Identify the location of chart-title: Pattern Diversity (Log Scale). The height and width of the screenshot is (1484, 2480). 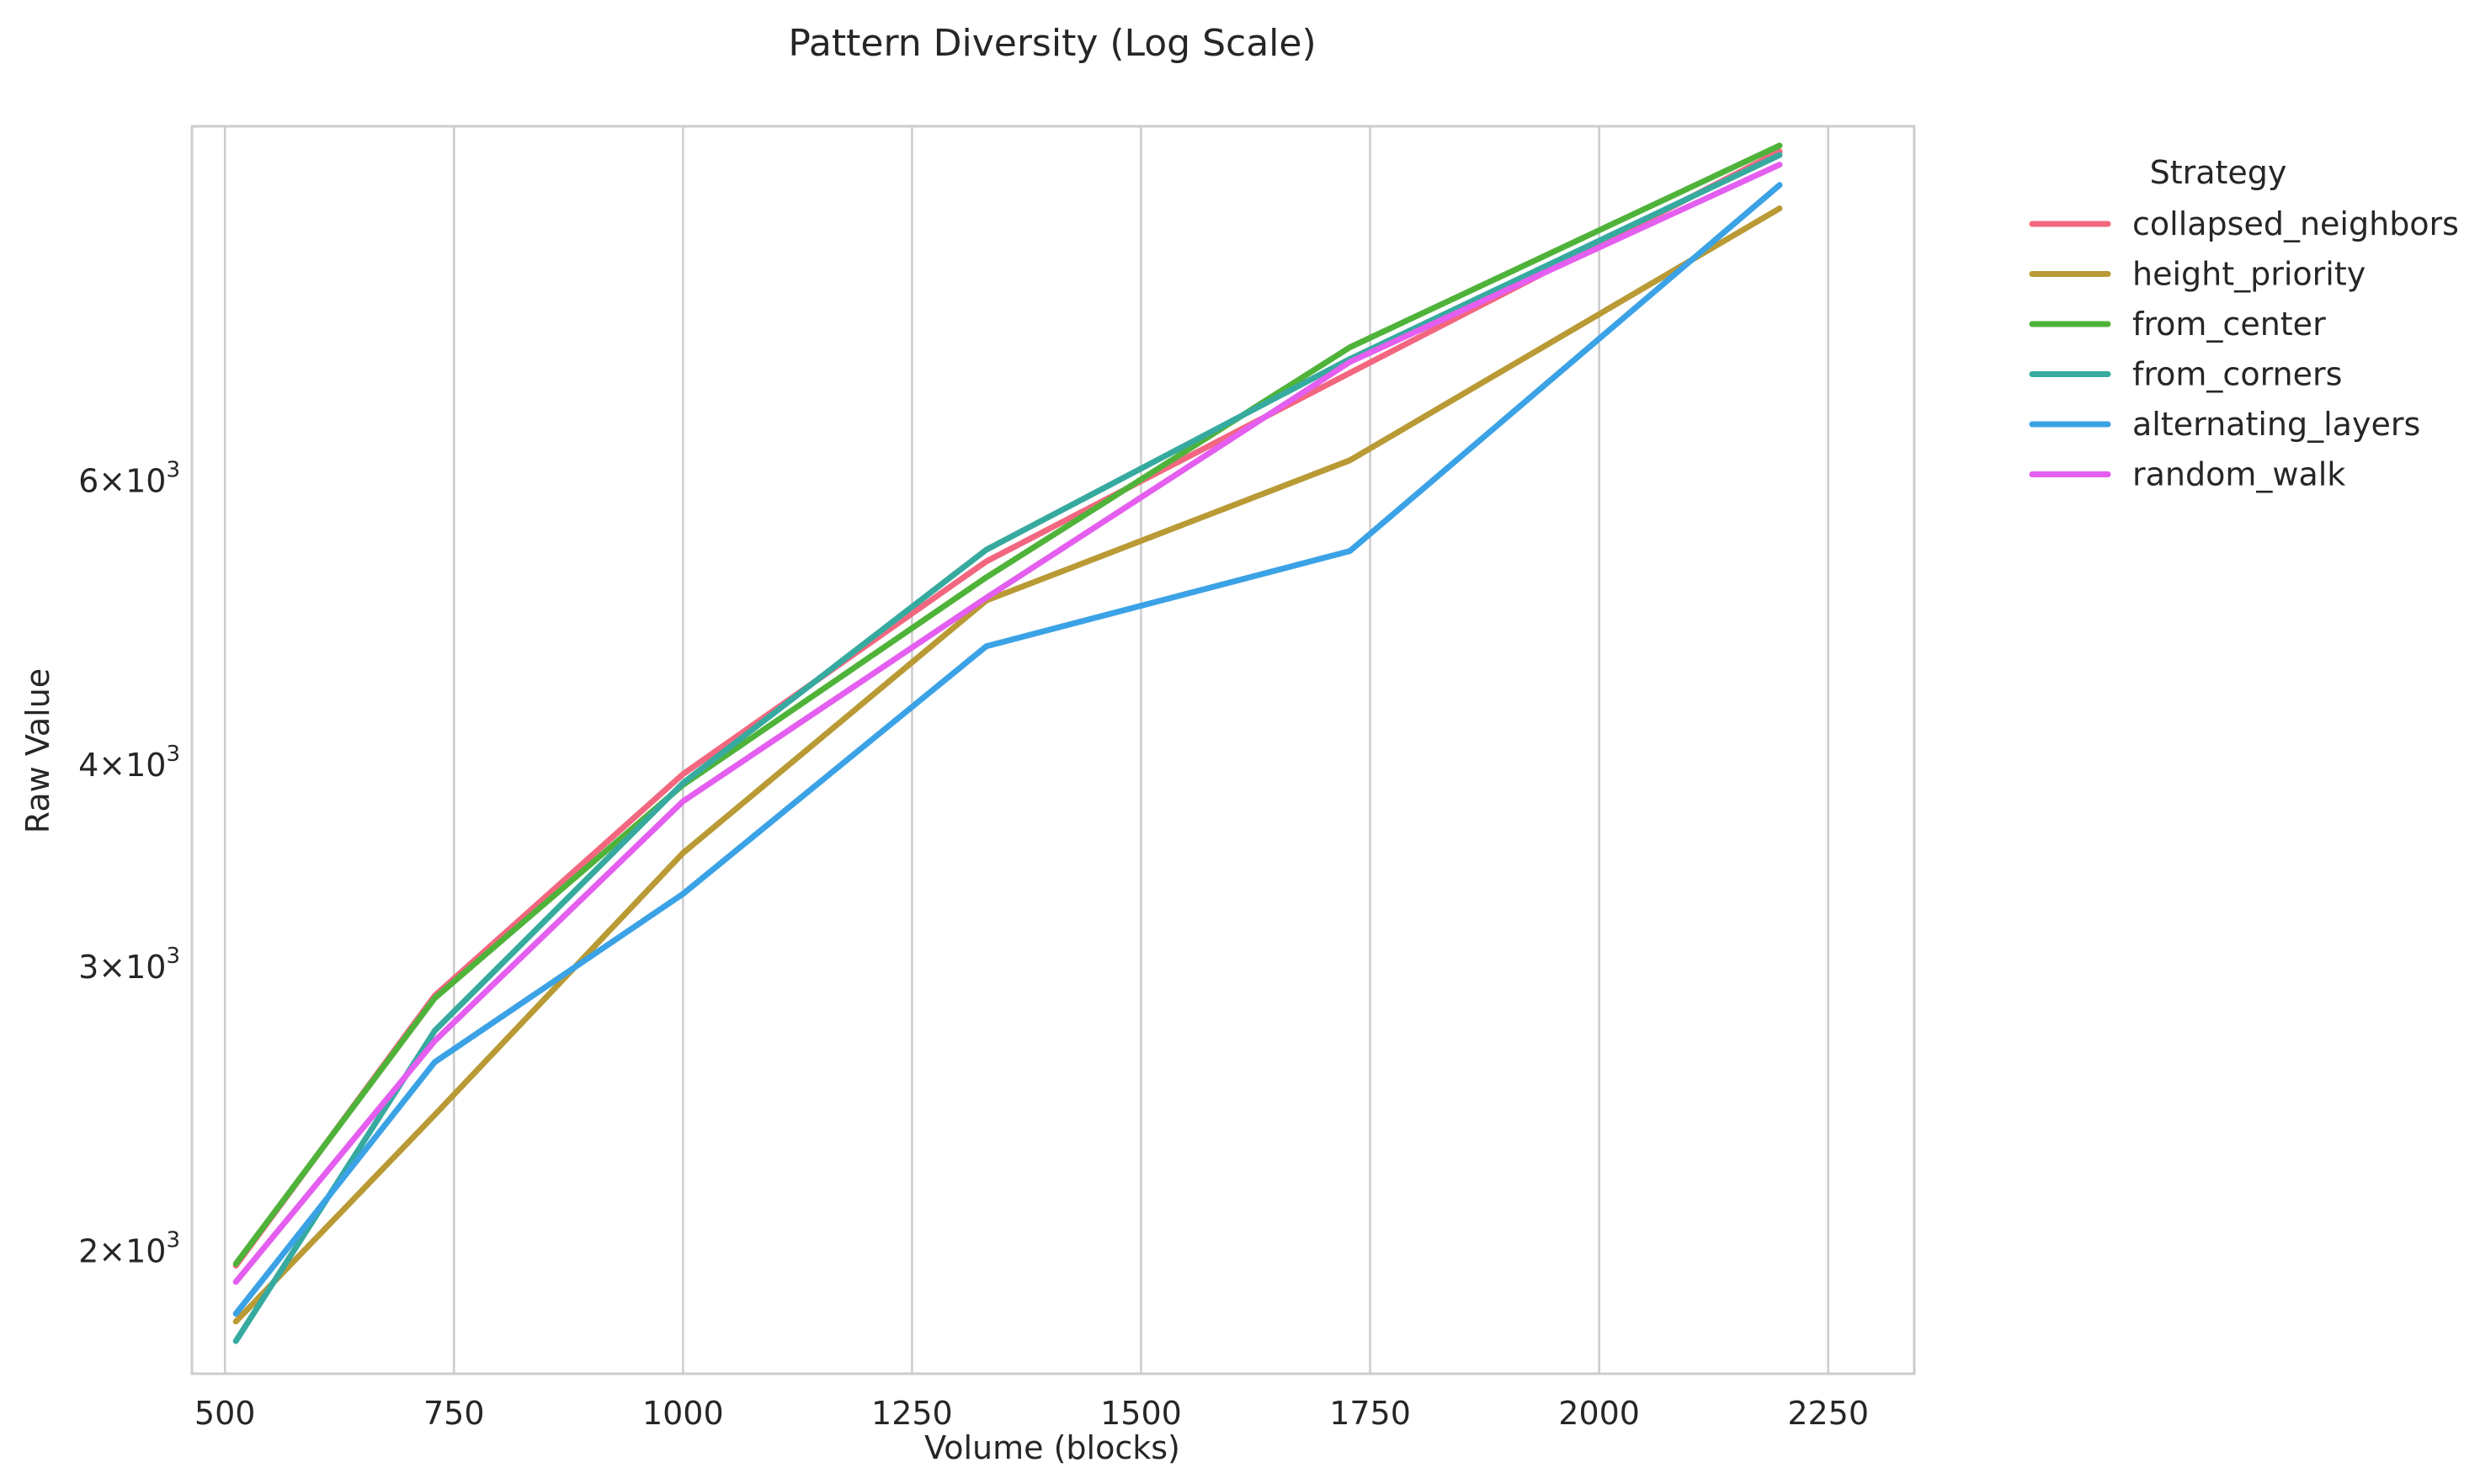
(1052, 43).